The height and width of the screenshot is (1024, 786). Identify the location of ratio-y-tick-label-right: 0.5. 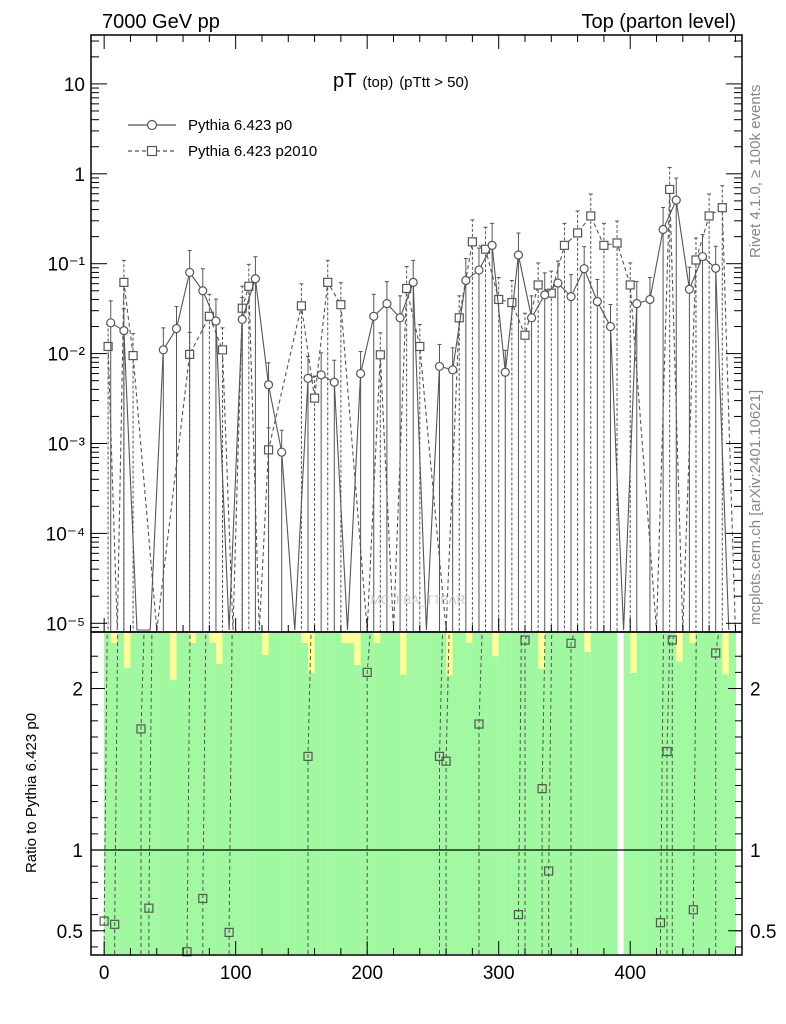
(763, 932).